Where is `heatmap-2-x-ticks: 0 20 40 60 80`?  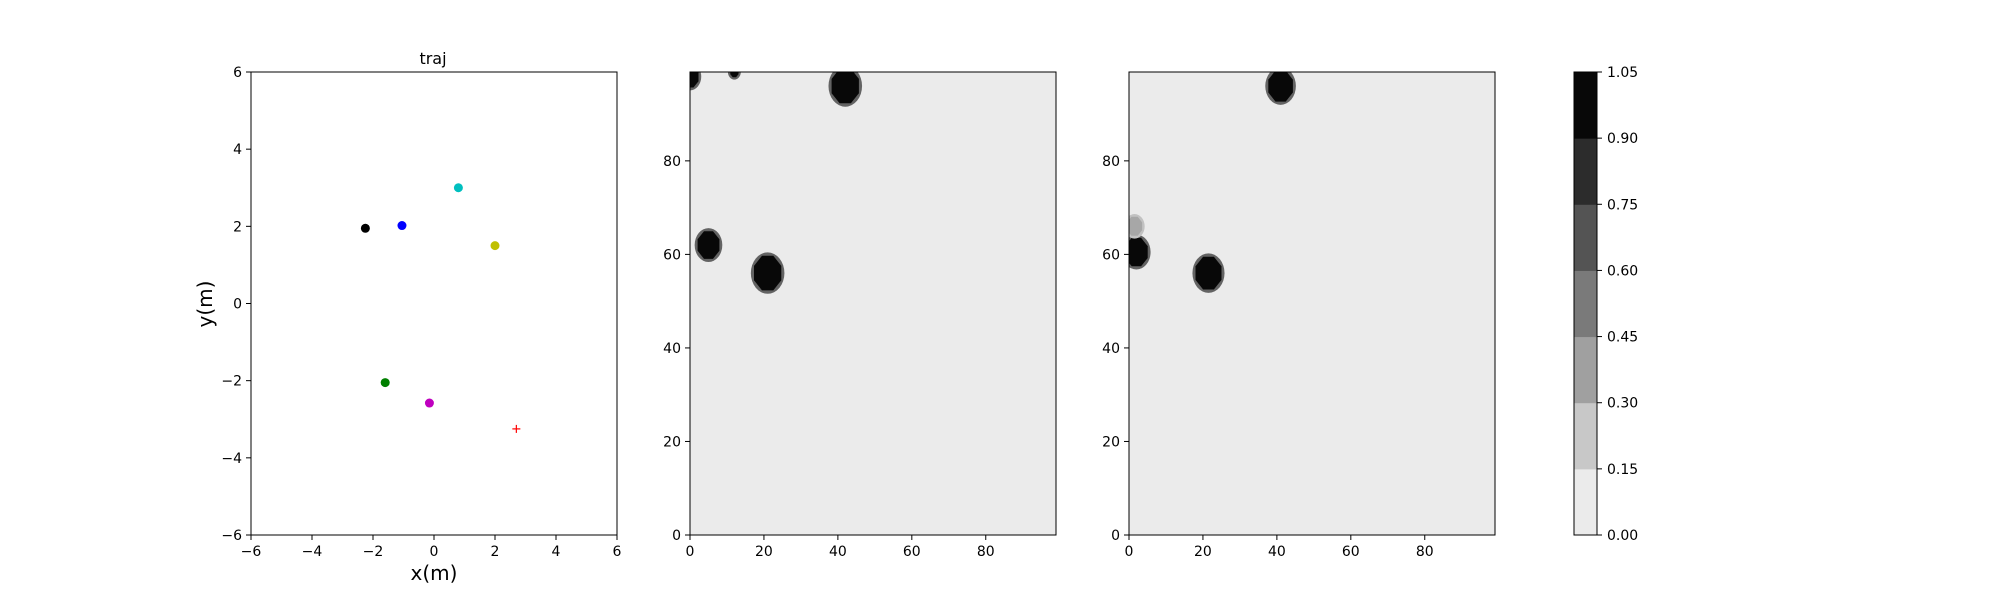
heatmap-2-x-ticks: 0 20 40 60 80 is located at coordinates (1279, 547).